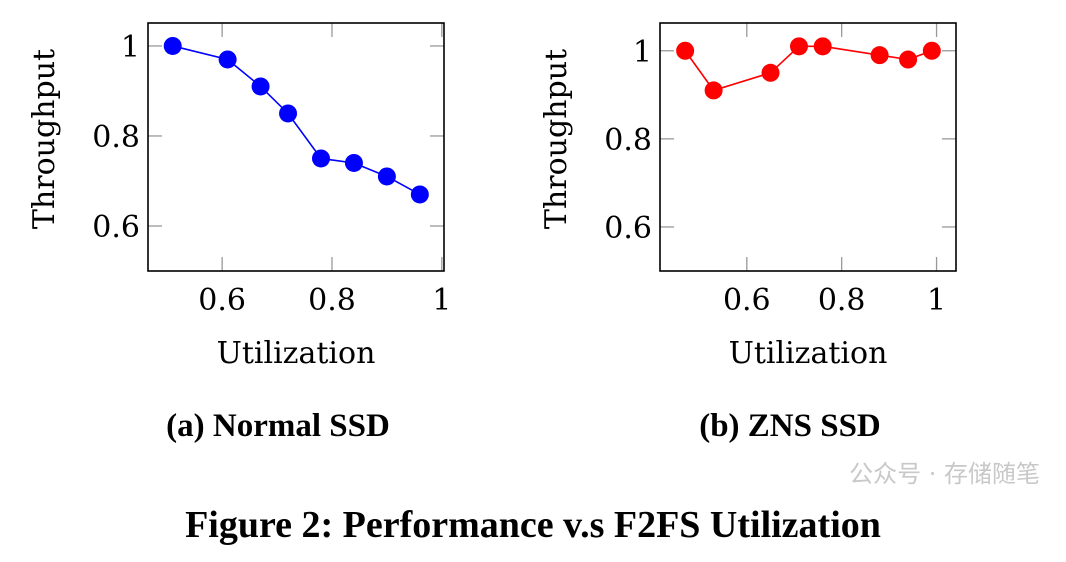  I want to click on watermark: 公众号 · 存储随笔, so click(944, 474).